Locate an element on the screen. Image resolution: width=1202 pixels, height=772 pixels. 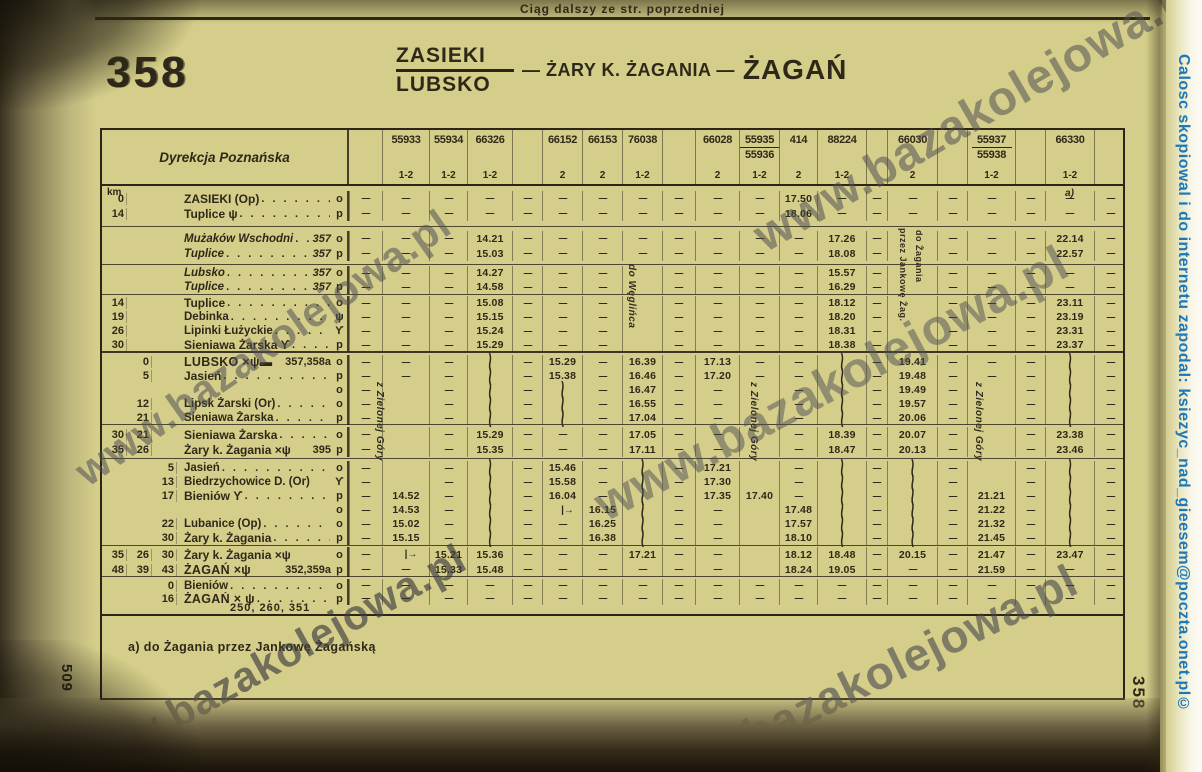
station-name: Żary k. Żagania is located at coordinates (228, 538).